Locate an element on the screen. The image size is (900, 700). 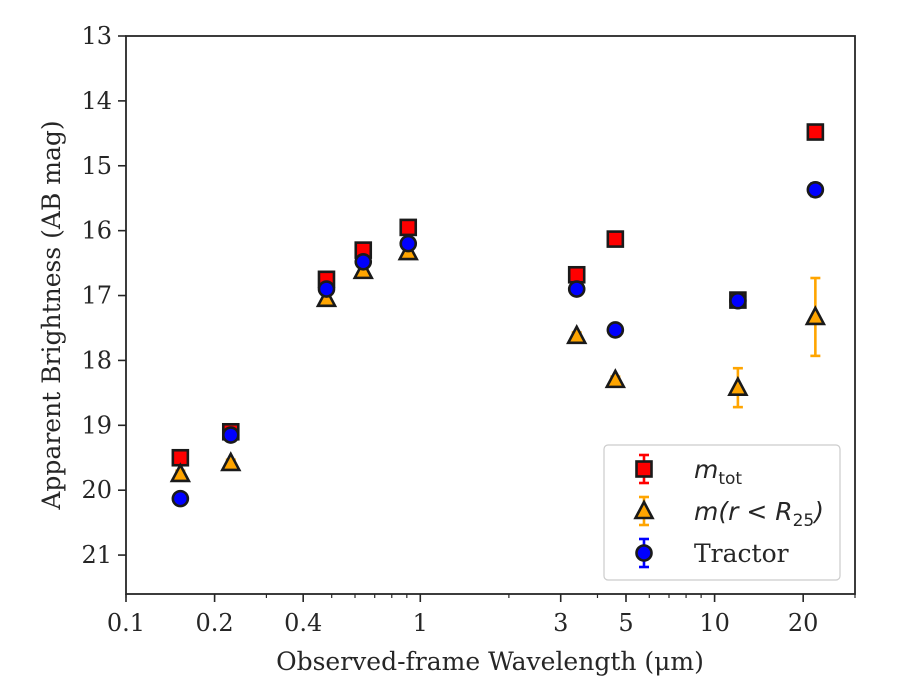
y-axis-label: Apparent Brightness (AB mag) is located at coordinates (51, 315).